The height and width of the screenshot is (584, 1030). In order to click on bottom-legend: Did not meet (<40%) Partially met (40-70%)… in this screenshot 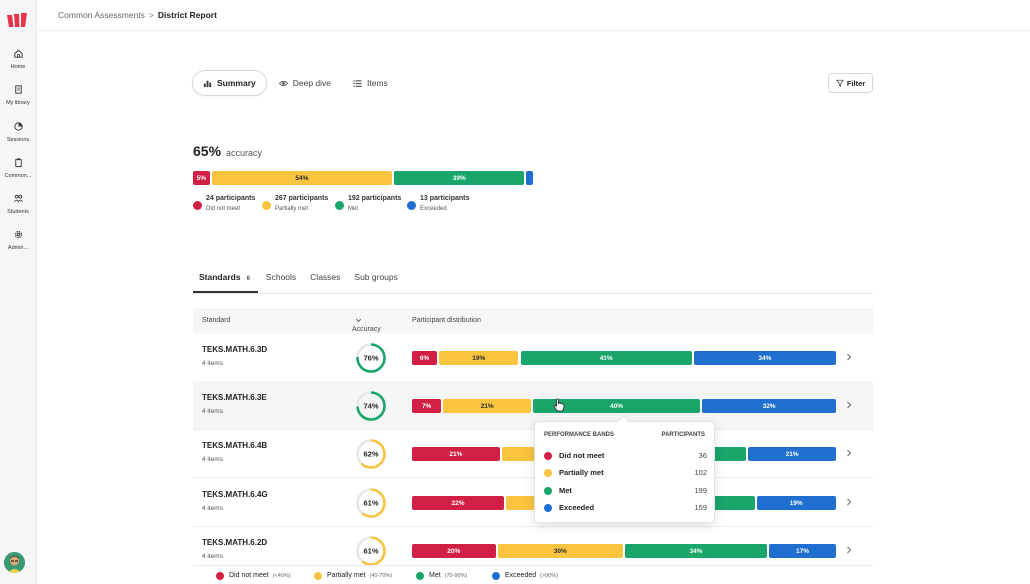, I will do `click(533, 574)`.